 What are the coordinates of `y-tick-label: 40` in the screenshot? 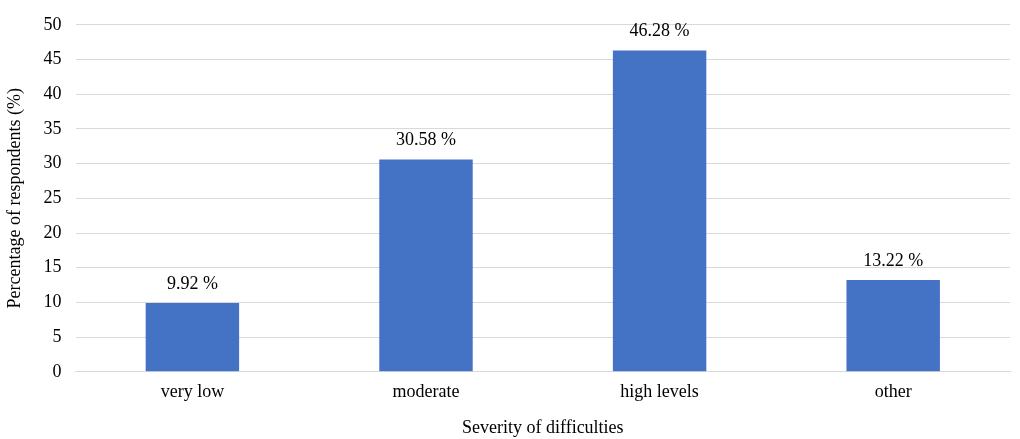 It's located at (52, 92).